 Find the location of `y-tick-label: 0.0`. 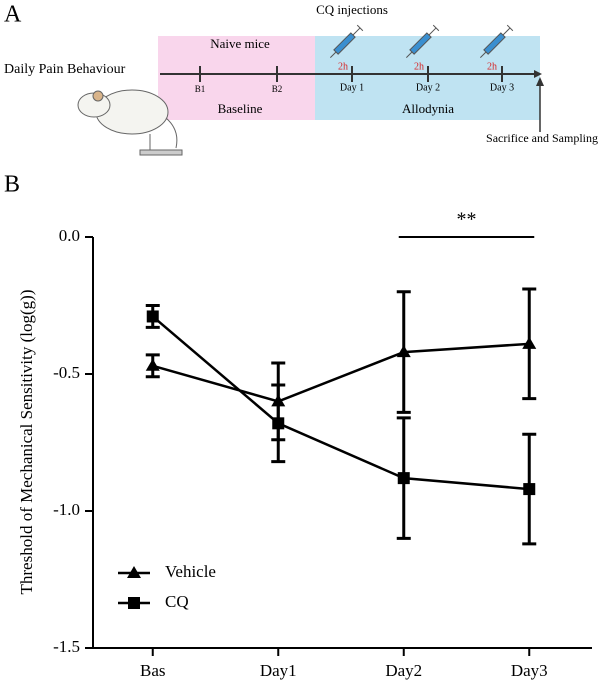

y-tick-label: 0.0 is located at coordinates (69, 235).